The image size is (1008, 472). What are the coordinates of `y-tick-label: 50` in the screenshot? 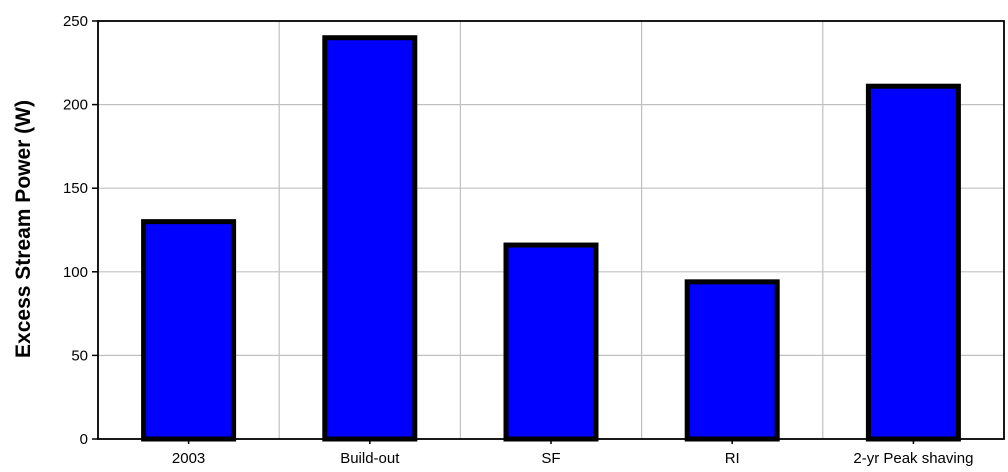 It's located at (79, 355).